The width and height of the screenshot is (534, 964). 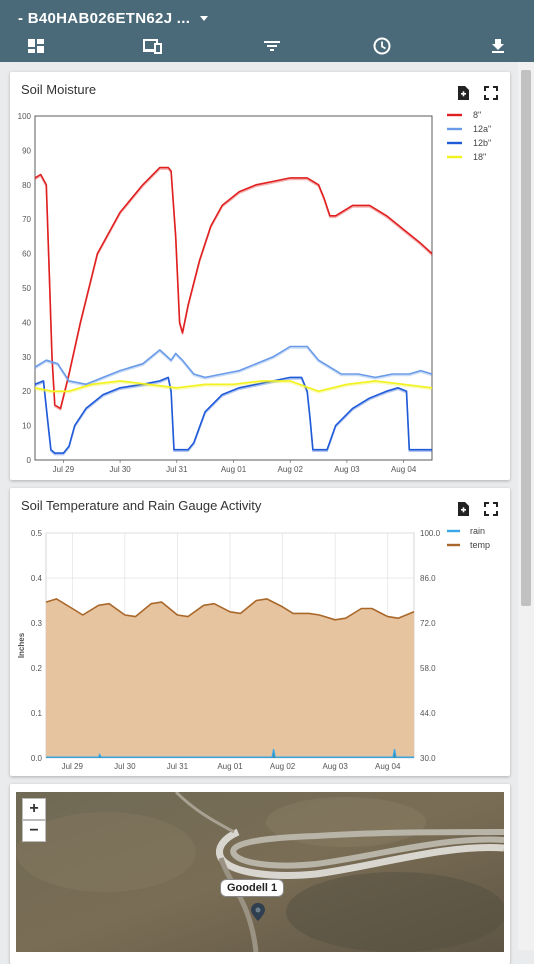 I want to click on nav-dashboard-button, so click(x=36, y=46).